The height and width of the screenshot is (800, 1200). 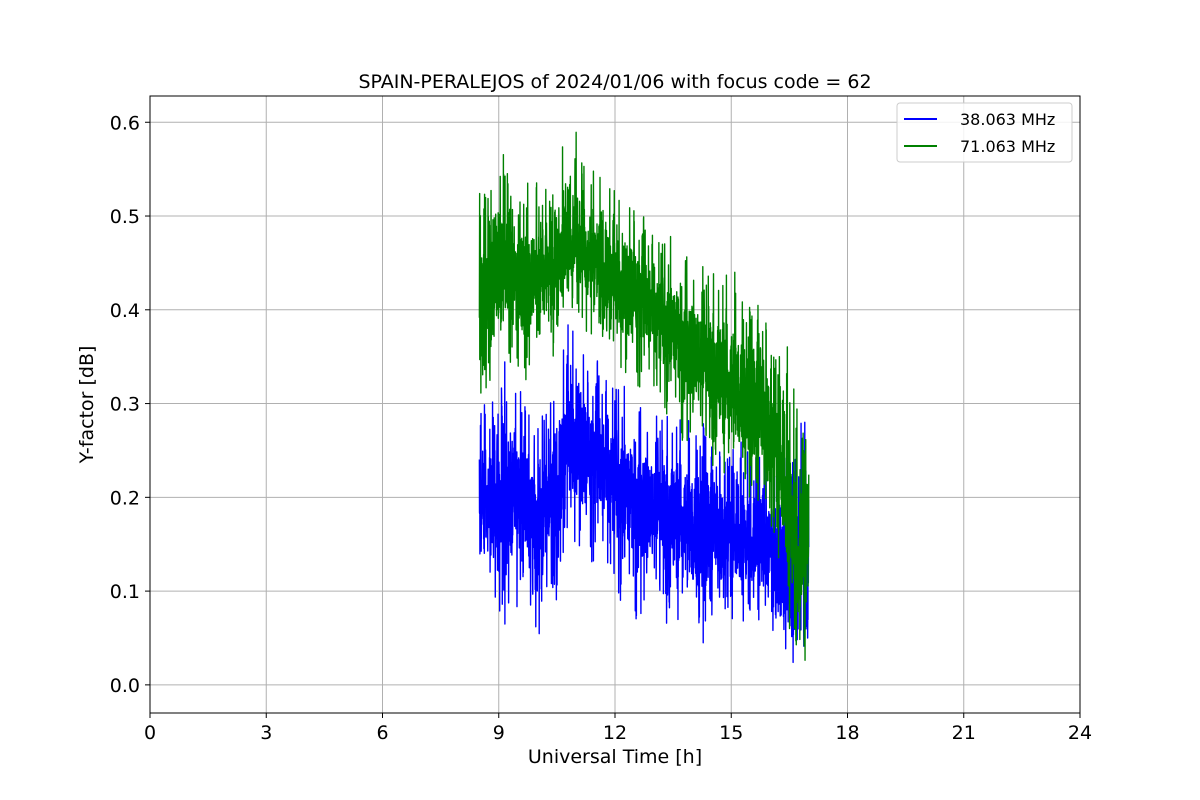 What do you see at coordinates (125, 217) in the screenshot?
I see `y-tick-label: 0.5` at bounding box center [125, 217].